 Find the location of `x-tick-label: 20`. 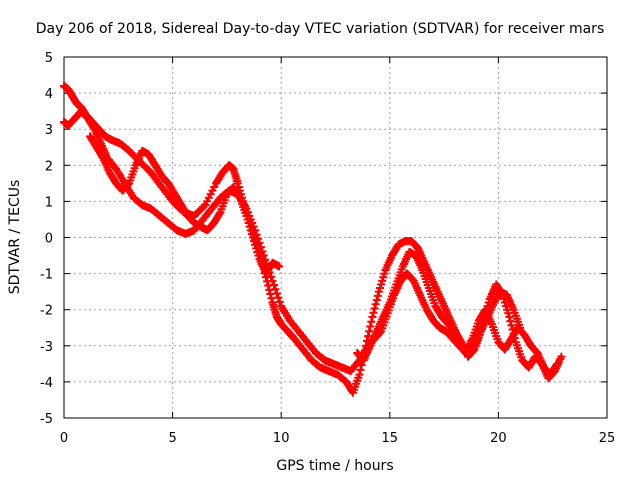

x-tick-label: 20 is located at coordinates (498, 438).